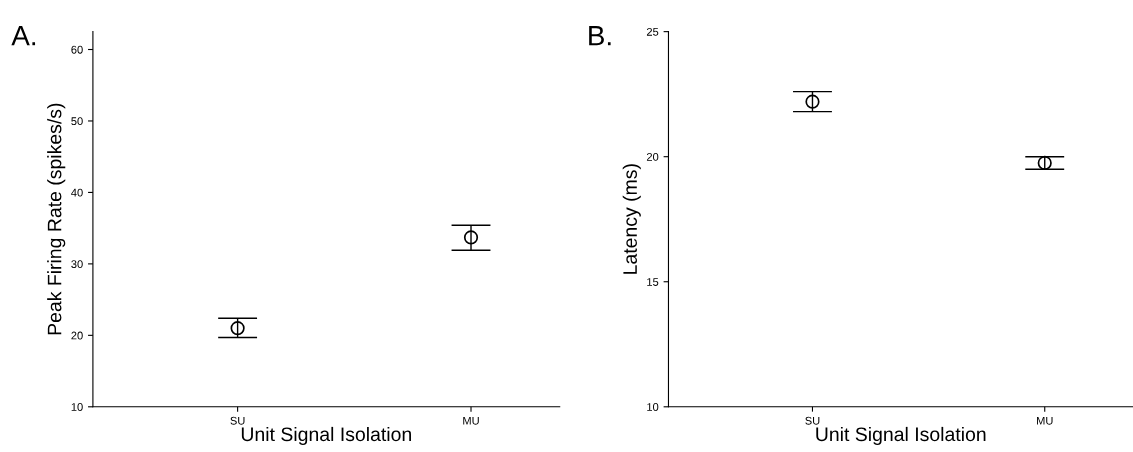 This screenshot has width=1133, height=452. Describe the element at coordinates (56, 219) in the screenshot. I see `y-axis-title: Peak Firing Rate (spikes/s)` at that location.